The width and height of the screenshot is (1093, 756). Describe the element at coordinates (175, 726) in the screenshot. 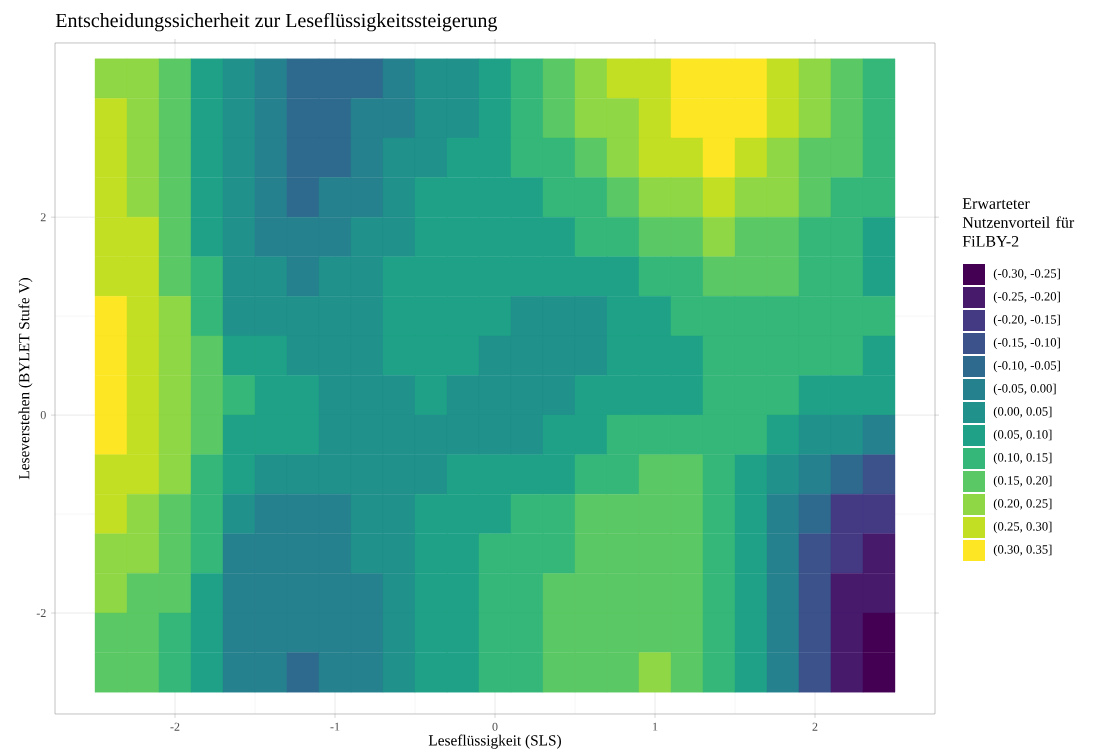

I see `x-tick-label: -2` at that location.